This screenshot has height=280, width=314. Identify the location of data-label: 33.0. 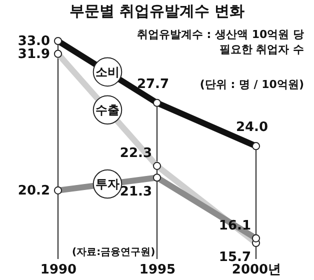
(34, 41).